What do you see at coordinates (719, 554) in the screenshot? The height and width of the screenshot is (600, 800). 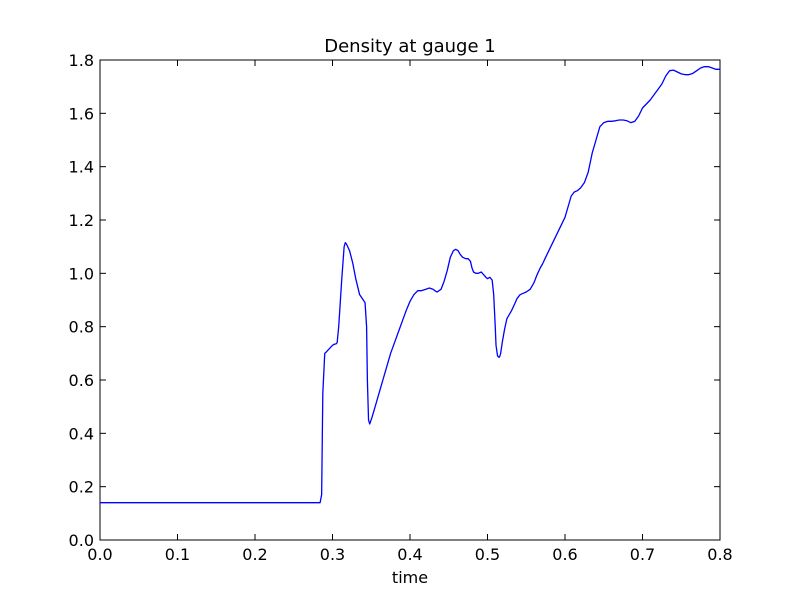 I see `x-tick-label: 0.8` at bounding box center [719, 554].